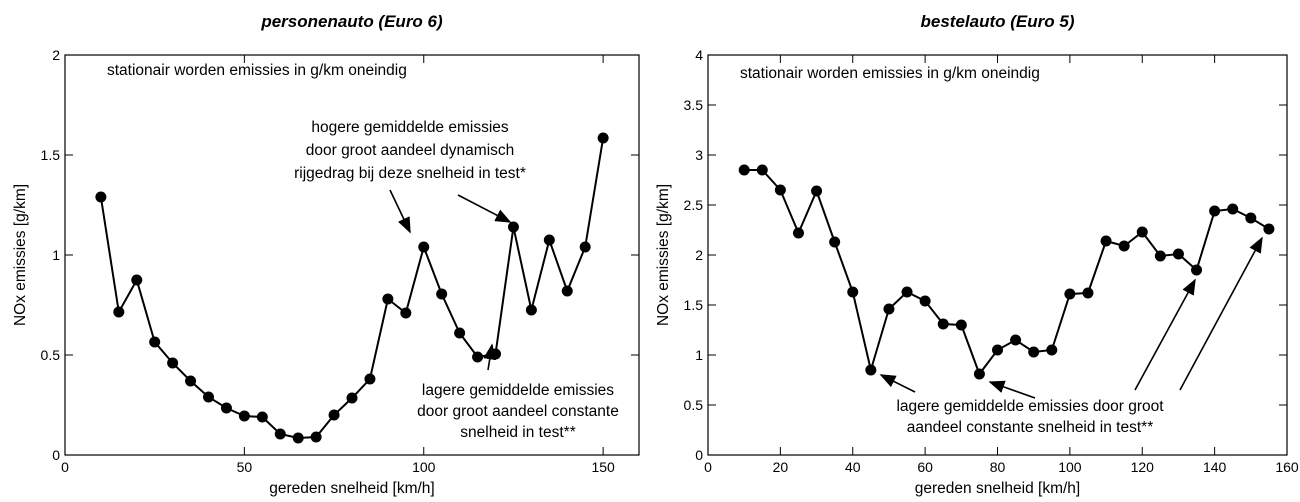  Describe the element at coordinates (694, 105) in the screenshot. I see `y-tick-label: 3.5` at that location.